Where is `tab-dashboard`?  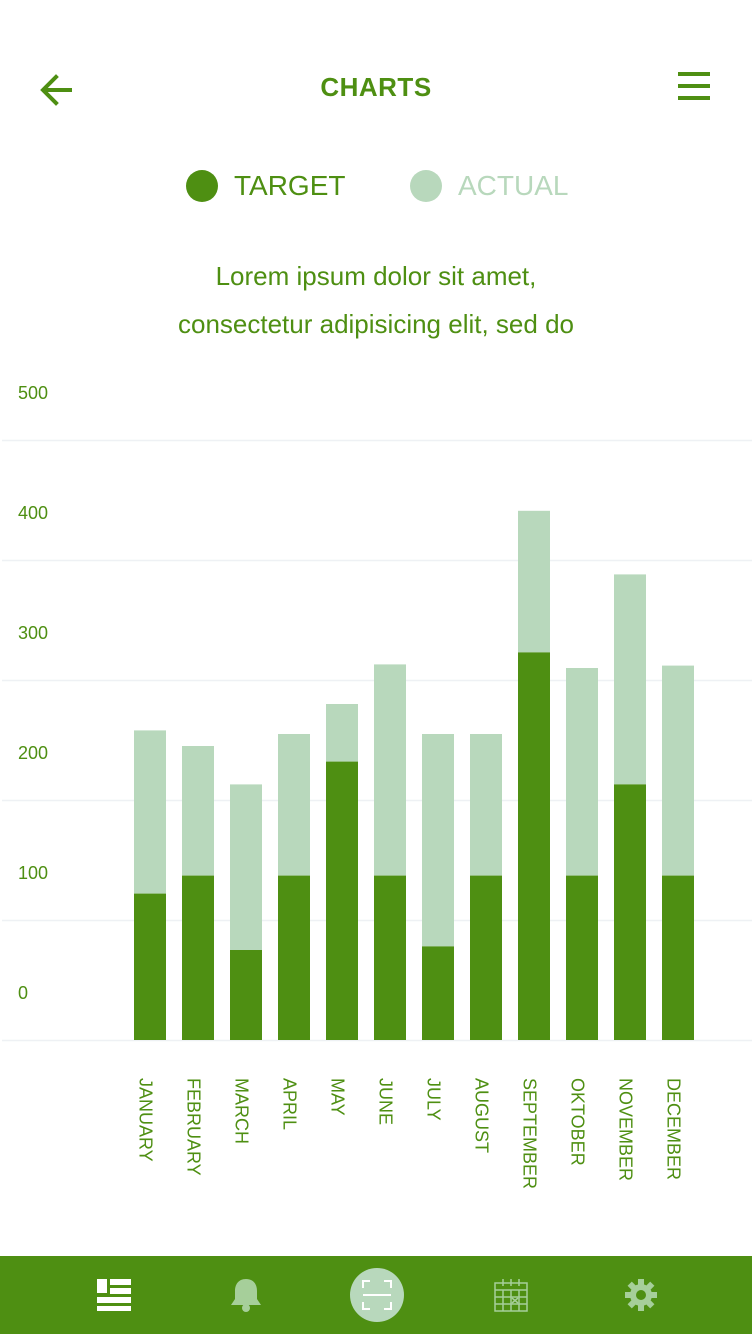 tab-dashboard is located at coordinates (114, 1295).